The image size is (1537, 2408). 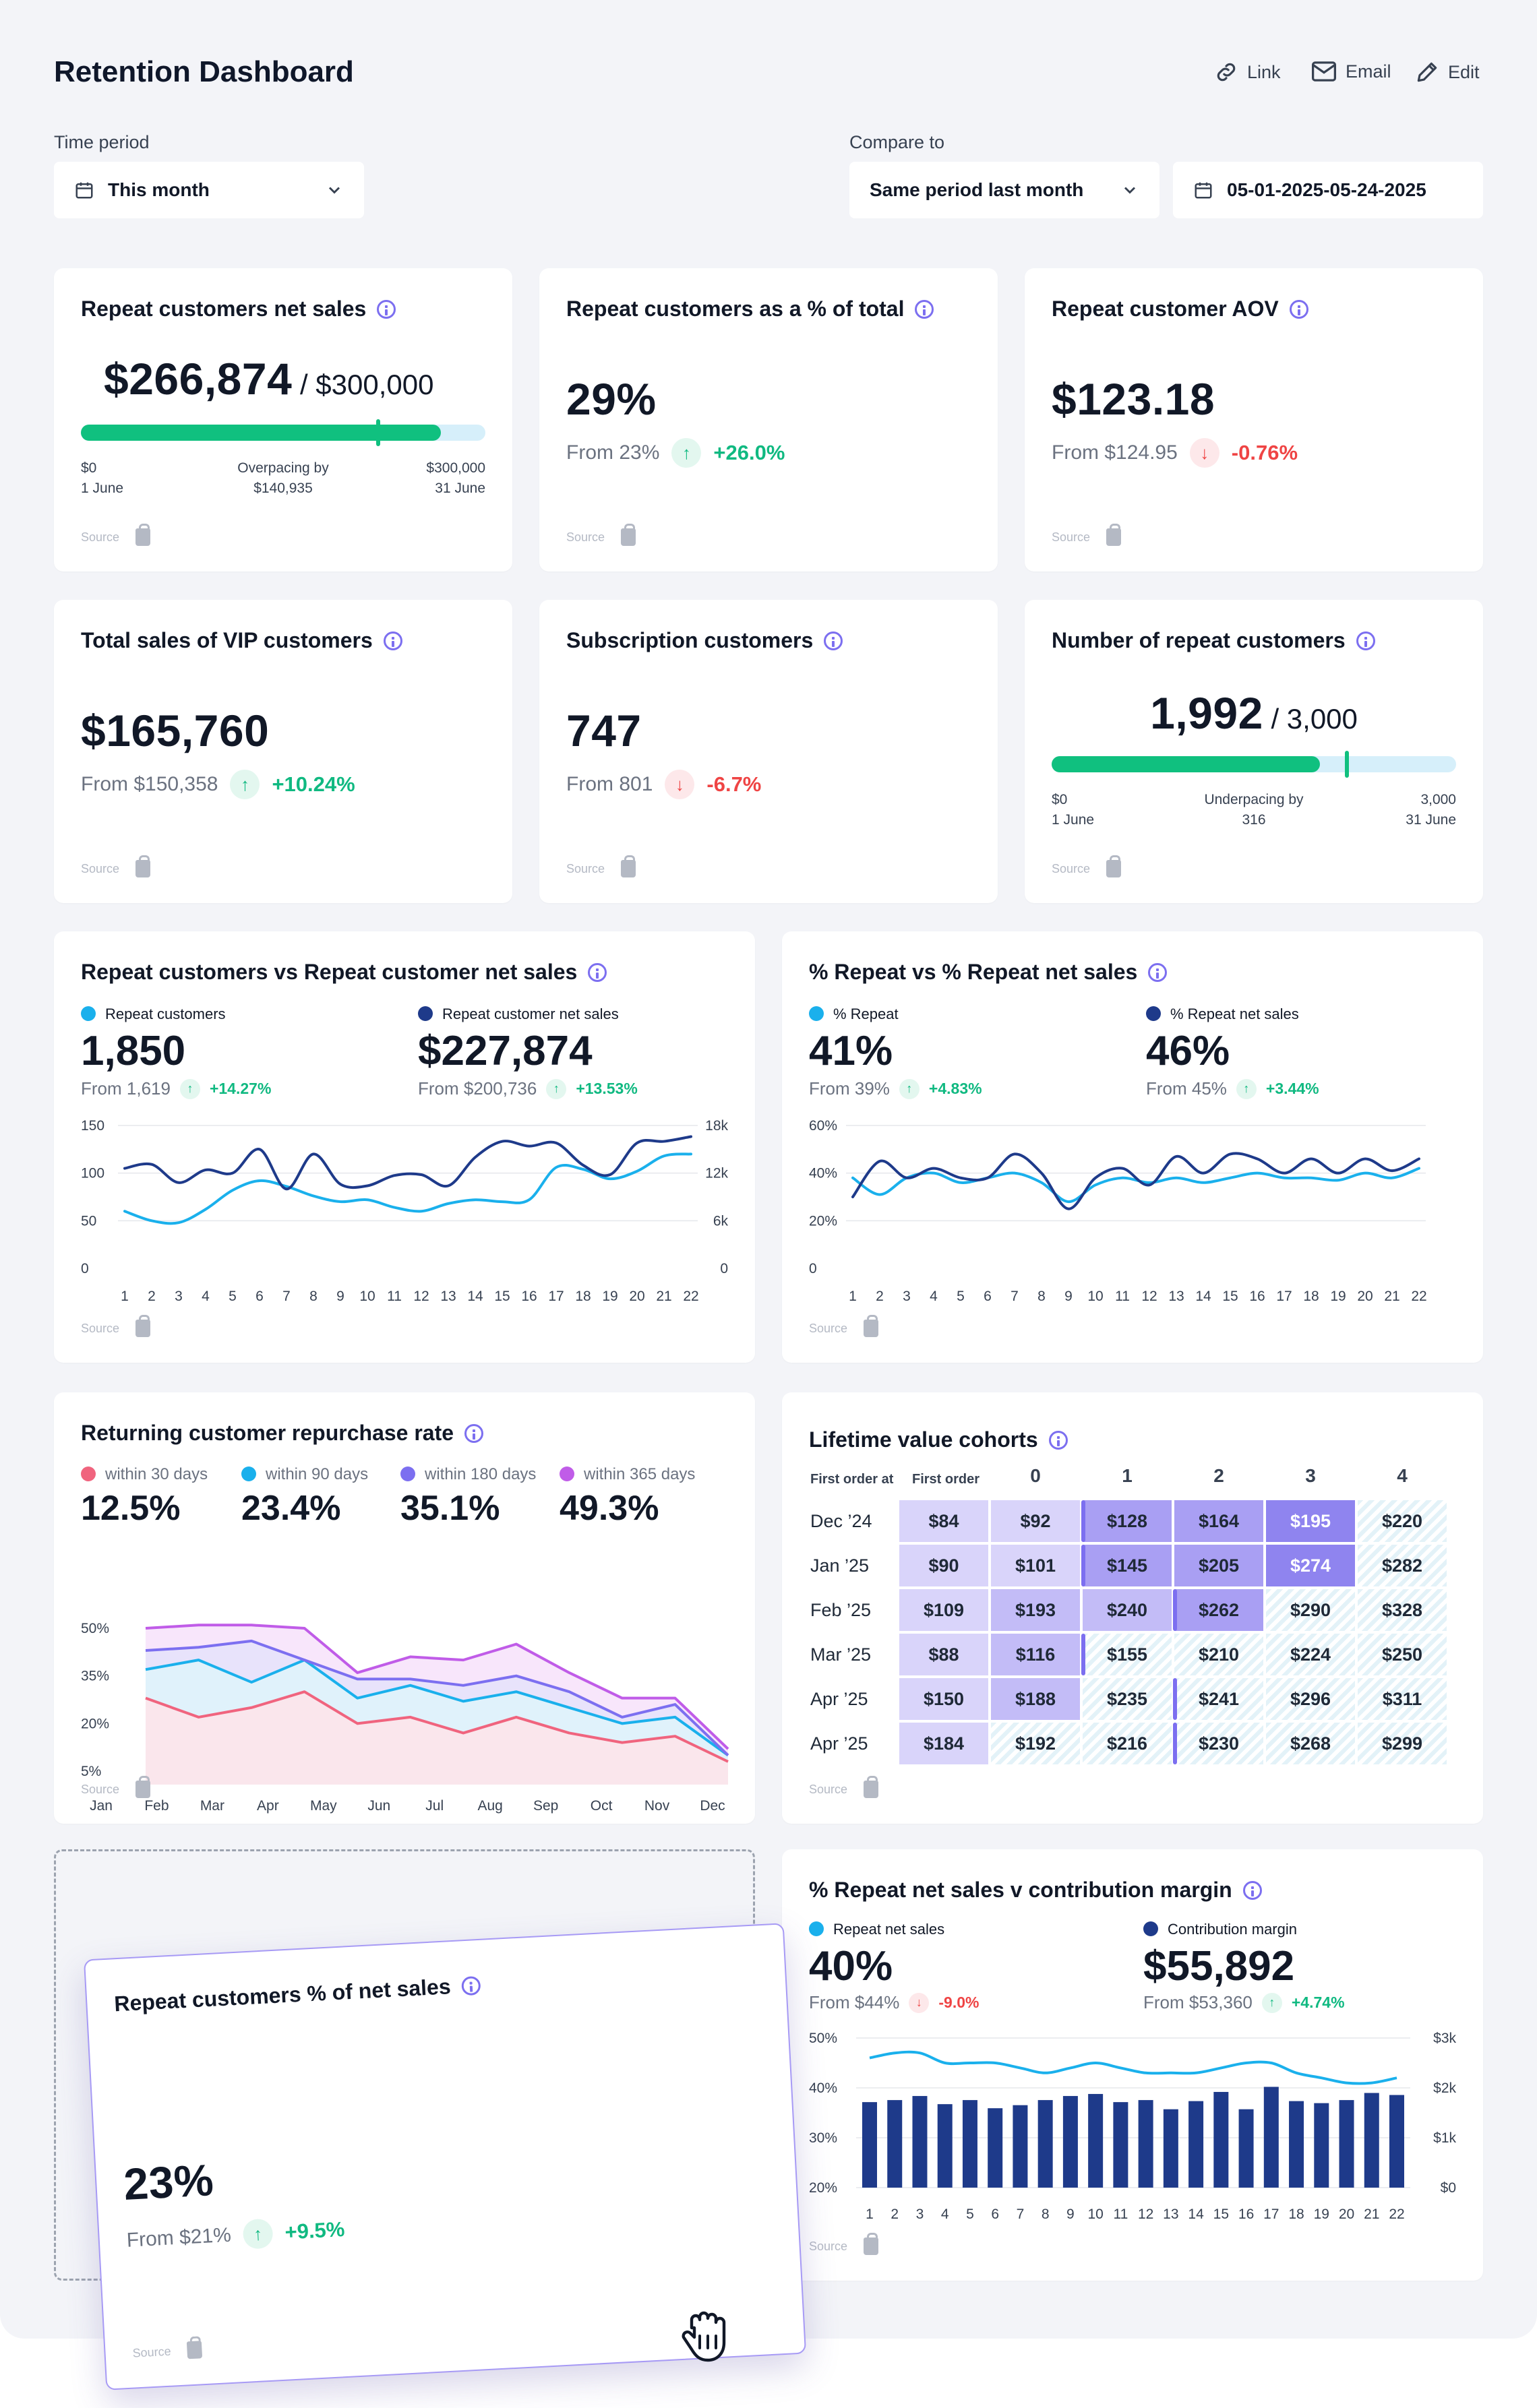 I want to click on cohort-cell: $240, so click(x=1128, y=1610).